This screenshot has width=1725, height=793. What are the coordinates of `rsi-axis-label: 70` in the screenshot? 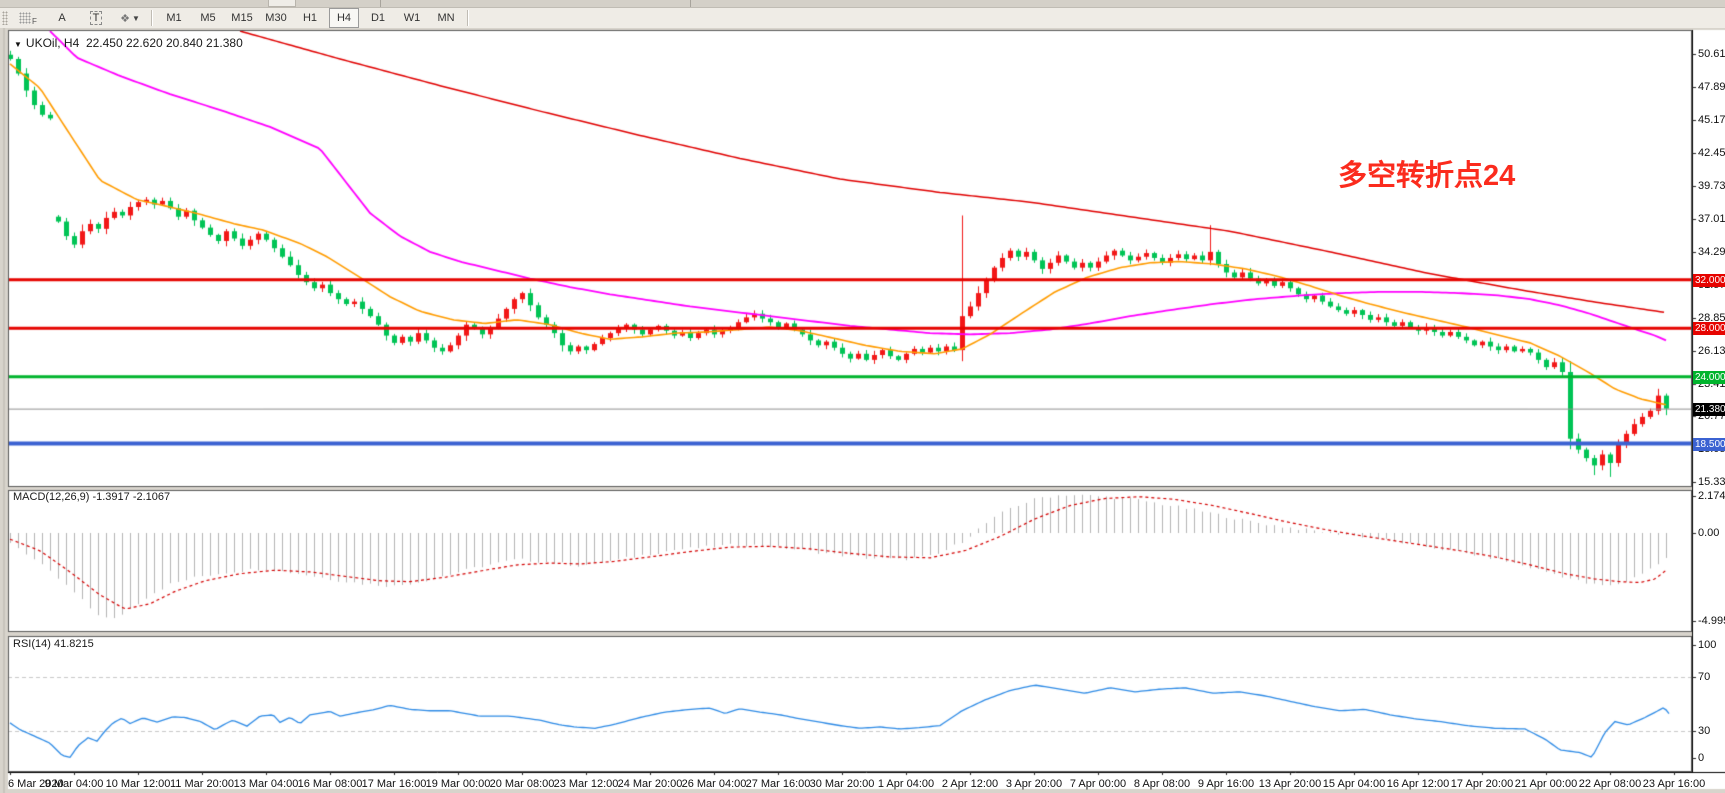 It's located at (1704, 677).